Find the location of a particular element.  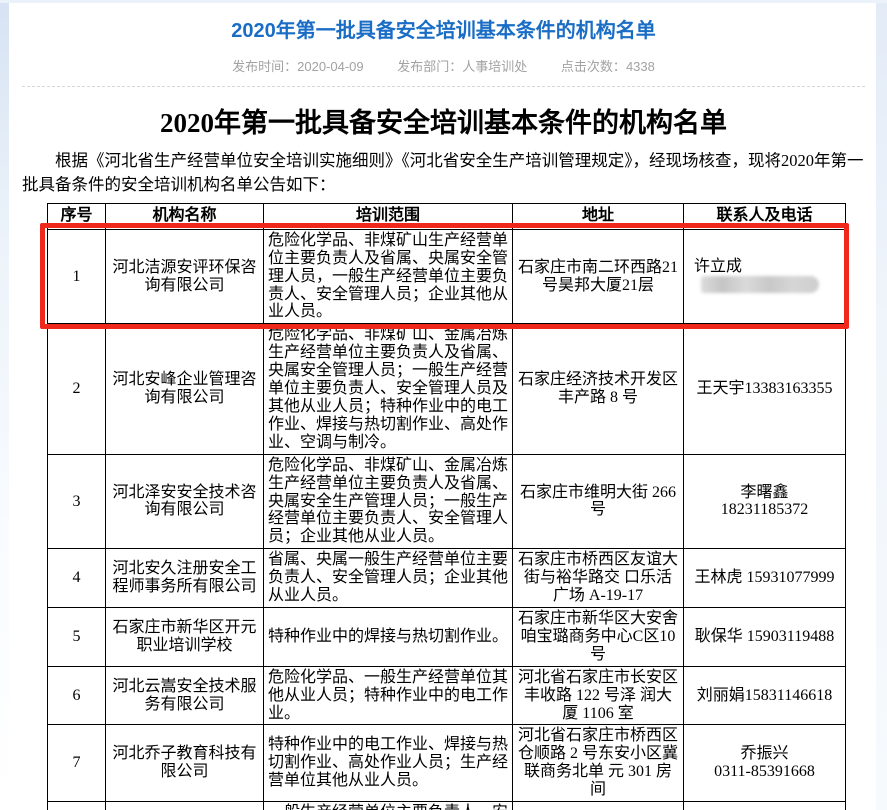

org-name-cell: 河北洁源安评环保咨询有限公司 is located at coordinates (184, 276).